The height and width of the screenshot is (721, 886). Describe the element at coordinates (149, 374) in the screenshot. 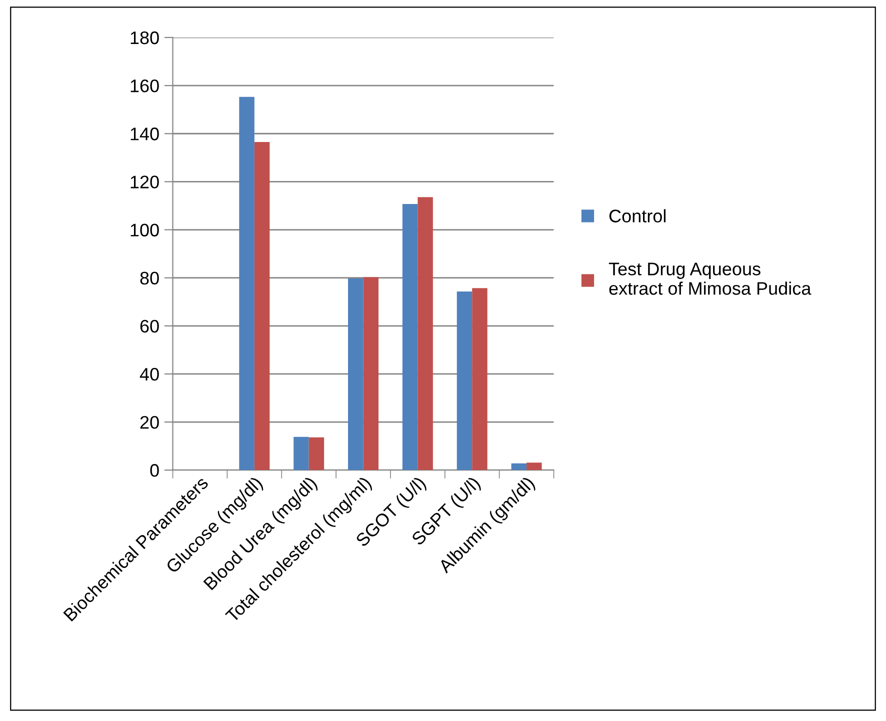

I see `y-tick-label: 40` at that location.